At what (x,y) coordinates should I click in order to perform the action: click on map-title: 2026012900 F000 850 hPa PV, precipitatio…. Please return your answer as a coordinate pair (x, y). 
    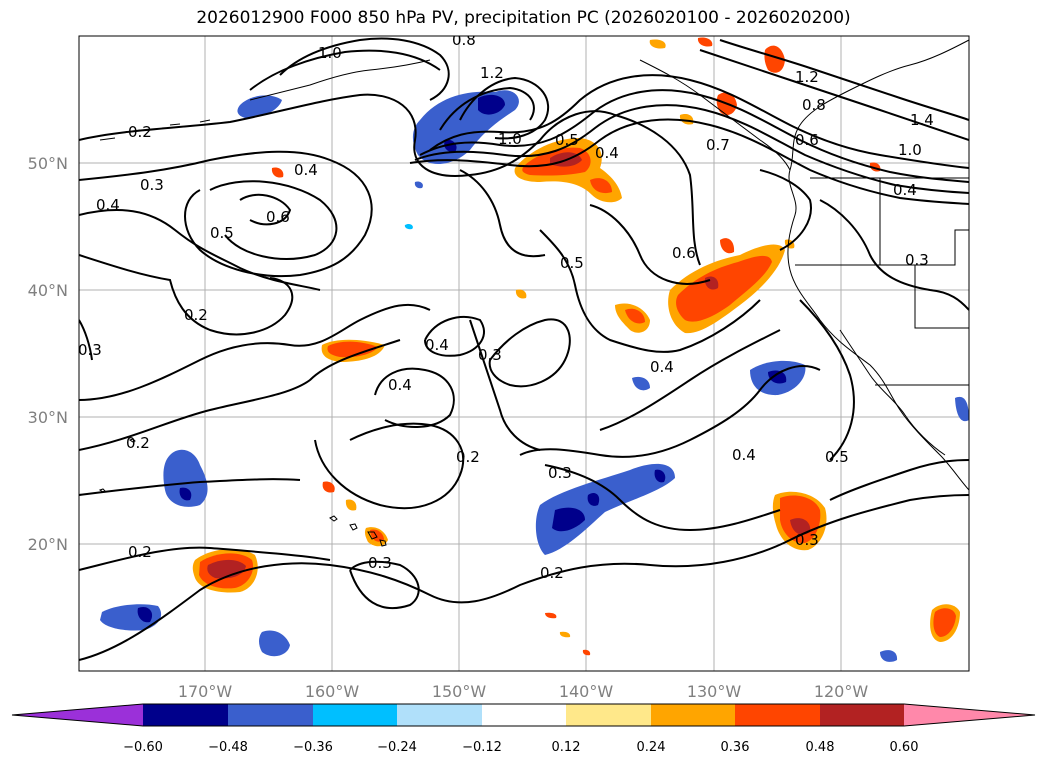
    Looking at the image, I should click on (523, 18).